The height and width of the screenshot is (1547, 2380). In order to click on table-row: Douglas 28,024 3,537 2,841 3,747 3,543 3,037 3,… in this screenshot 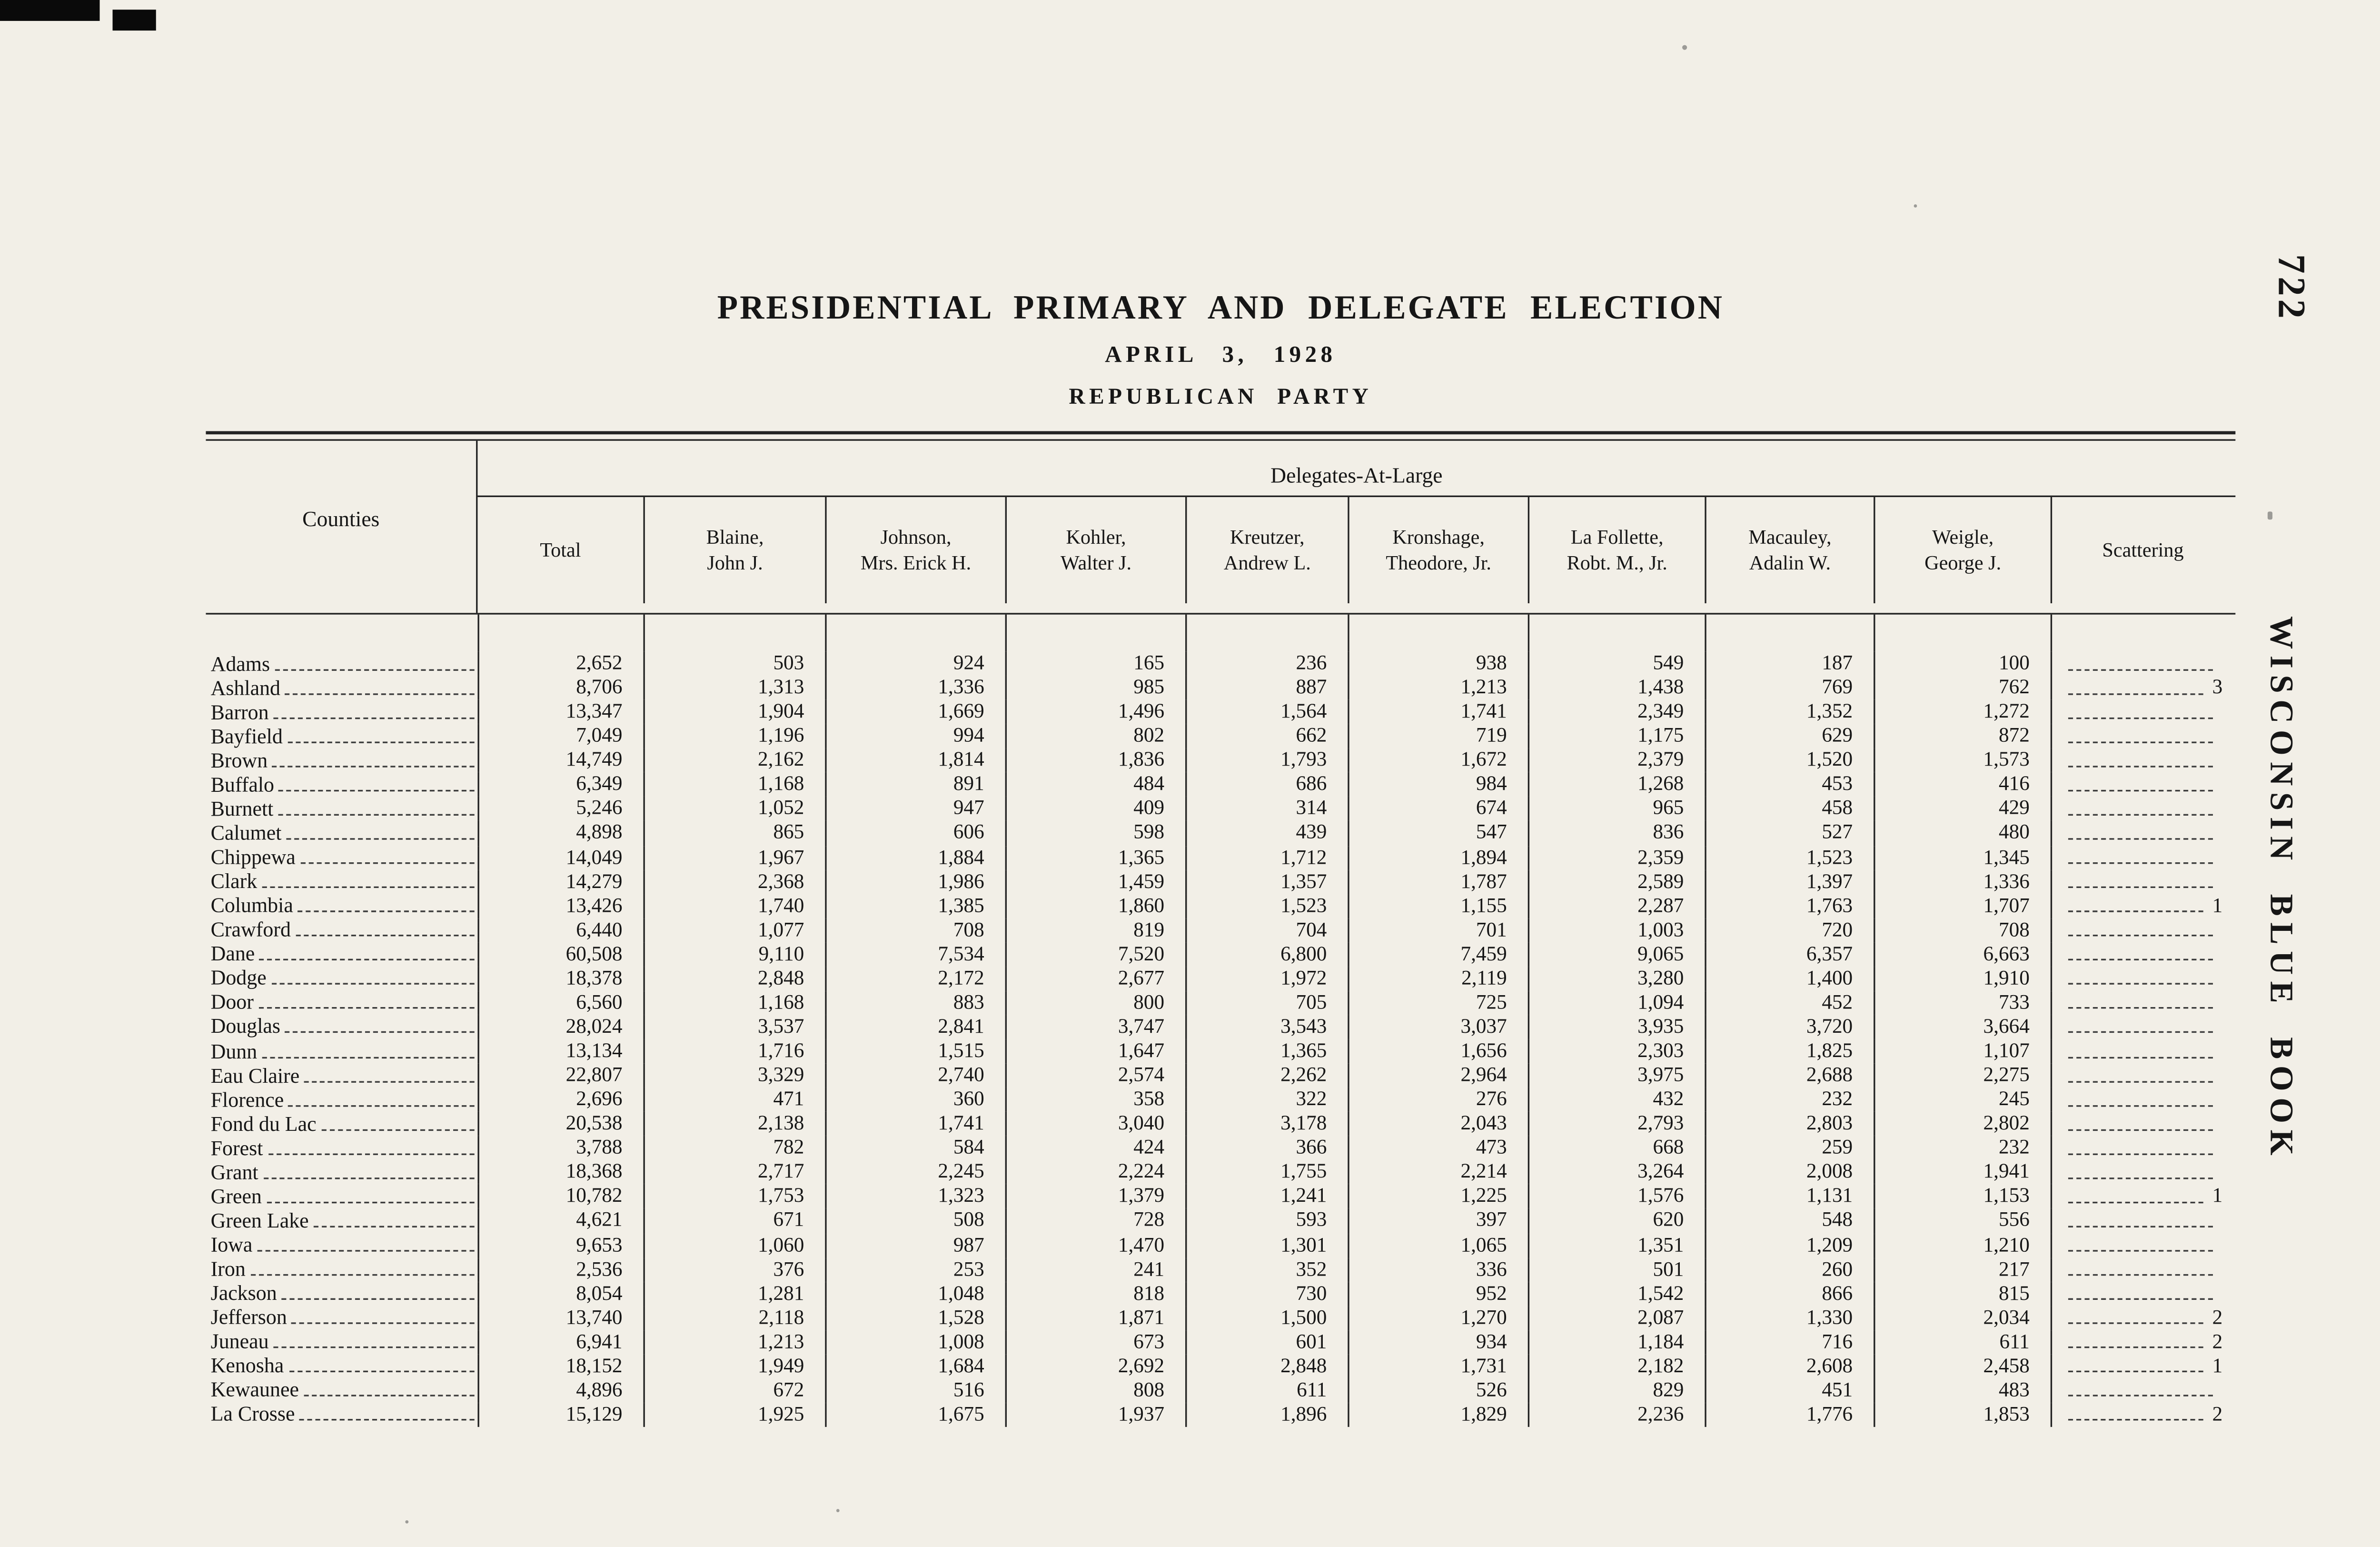, I will do `click(1220, 1027)`.